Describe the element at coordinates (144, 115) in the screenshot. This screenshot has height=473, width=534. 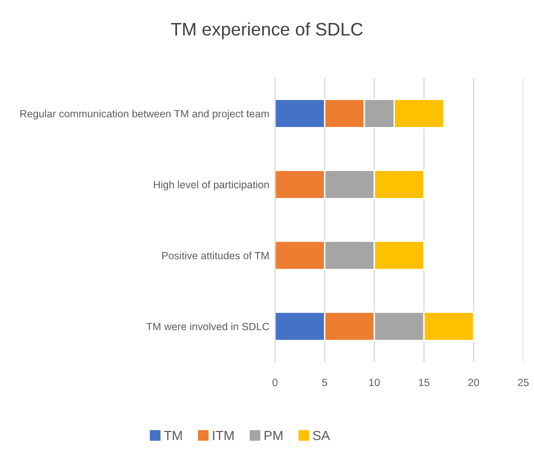
I see `y-tick-label: Regular communication between TM and project team` at that location.